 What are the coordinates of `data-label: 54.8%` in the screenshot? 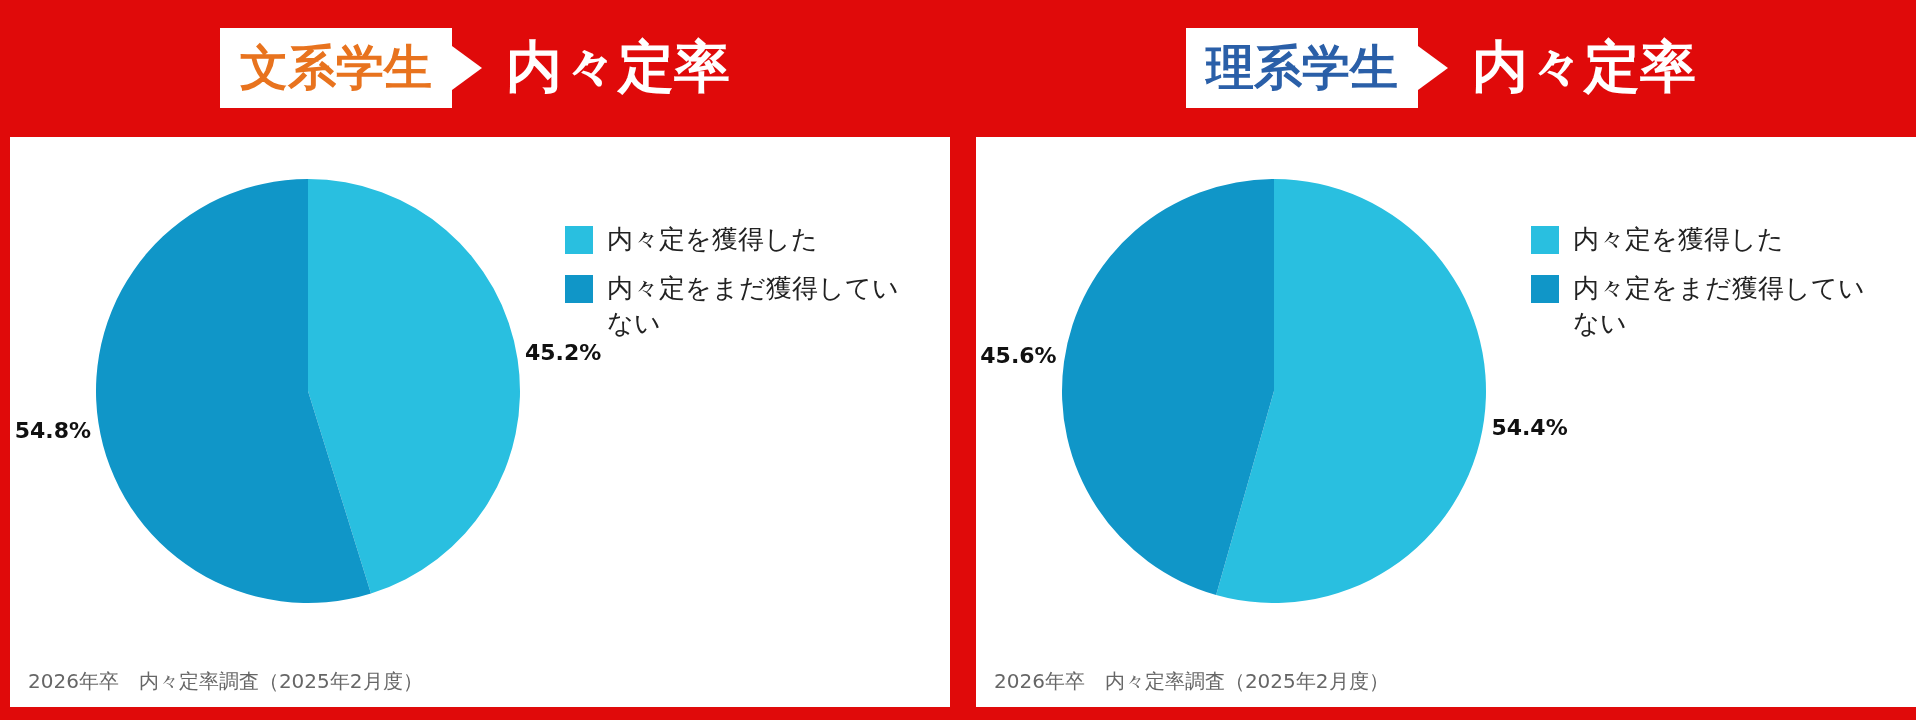 It's located at (53, 430).